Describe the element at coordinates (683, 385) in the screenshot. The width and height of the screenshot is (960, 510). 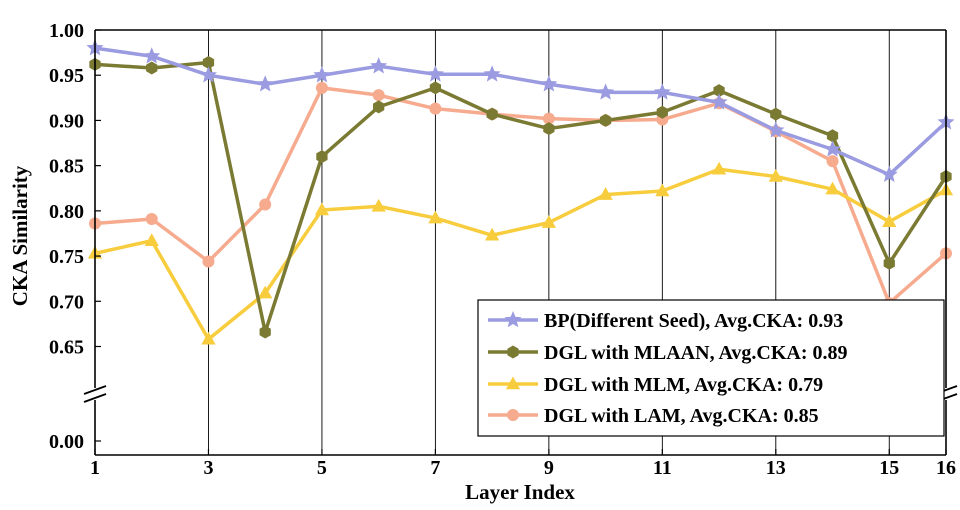
I see `legend-label: DGL with MLM, Avg.CKA: 0.79` at that location.